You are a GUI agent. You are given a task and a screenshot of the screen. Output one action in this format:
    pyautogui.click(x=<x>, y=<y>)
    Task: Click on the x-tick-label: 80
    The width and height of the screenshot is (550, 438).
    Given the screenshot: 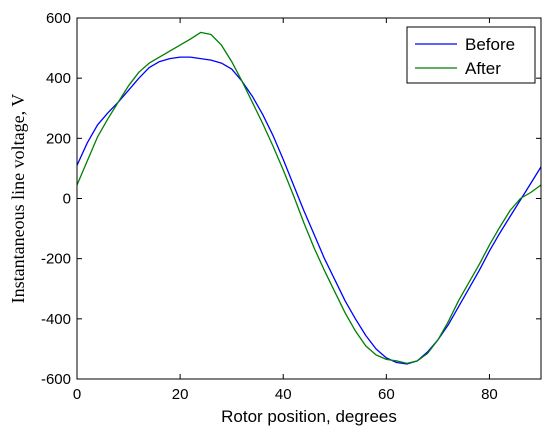 What is the action you would take?
    pyautogui.click(x=489, y=394)
    